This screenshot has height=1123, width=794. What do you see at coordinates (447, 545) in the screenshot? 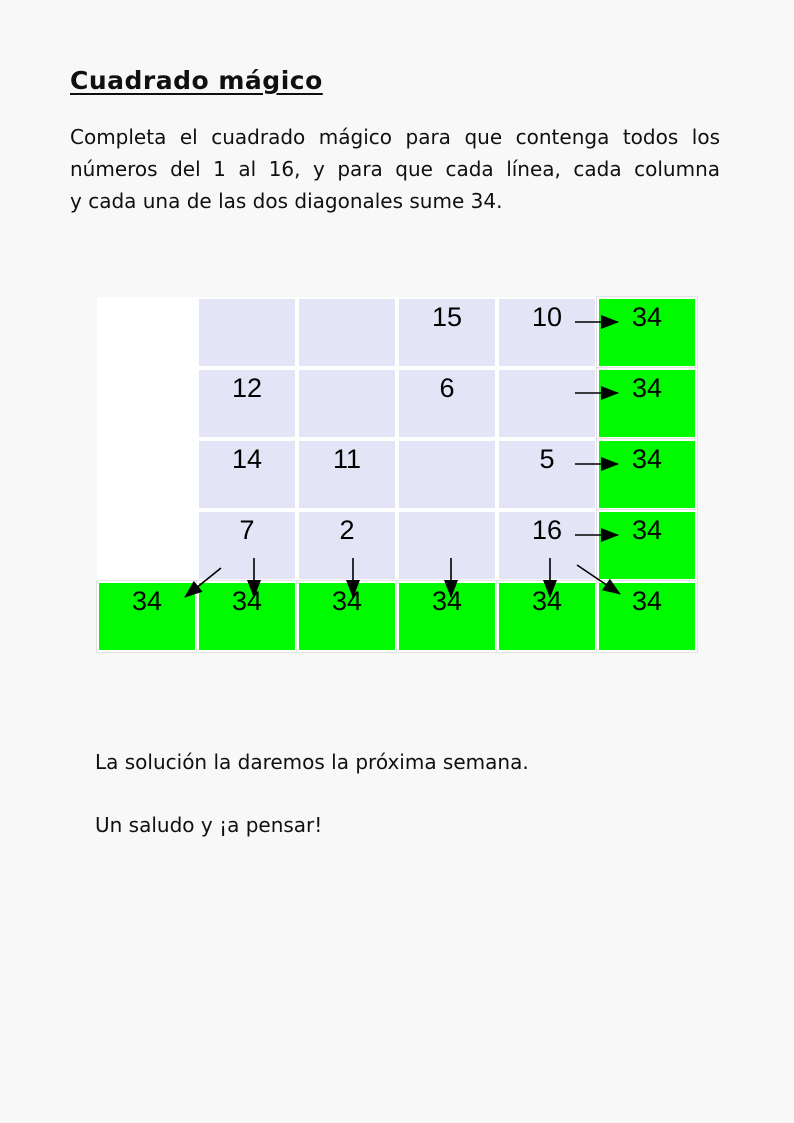
I see `square-cell-r4c3` at bounding box center [447, 545].